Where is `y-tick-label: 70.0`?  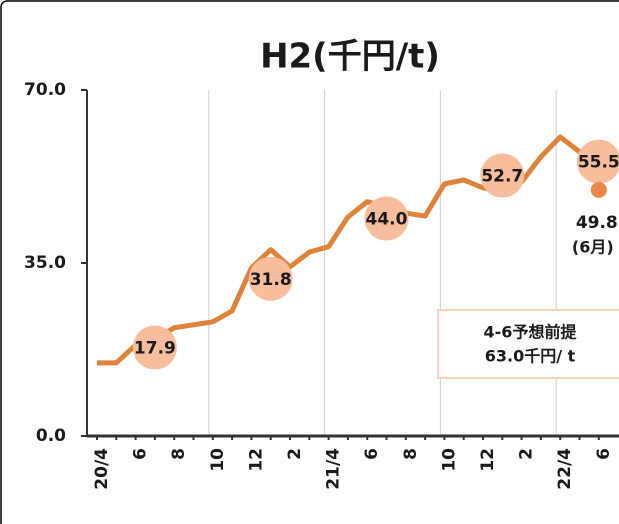
y-tick-label: 70.0 is located at coordinates (45, 90).